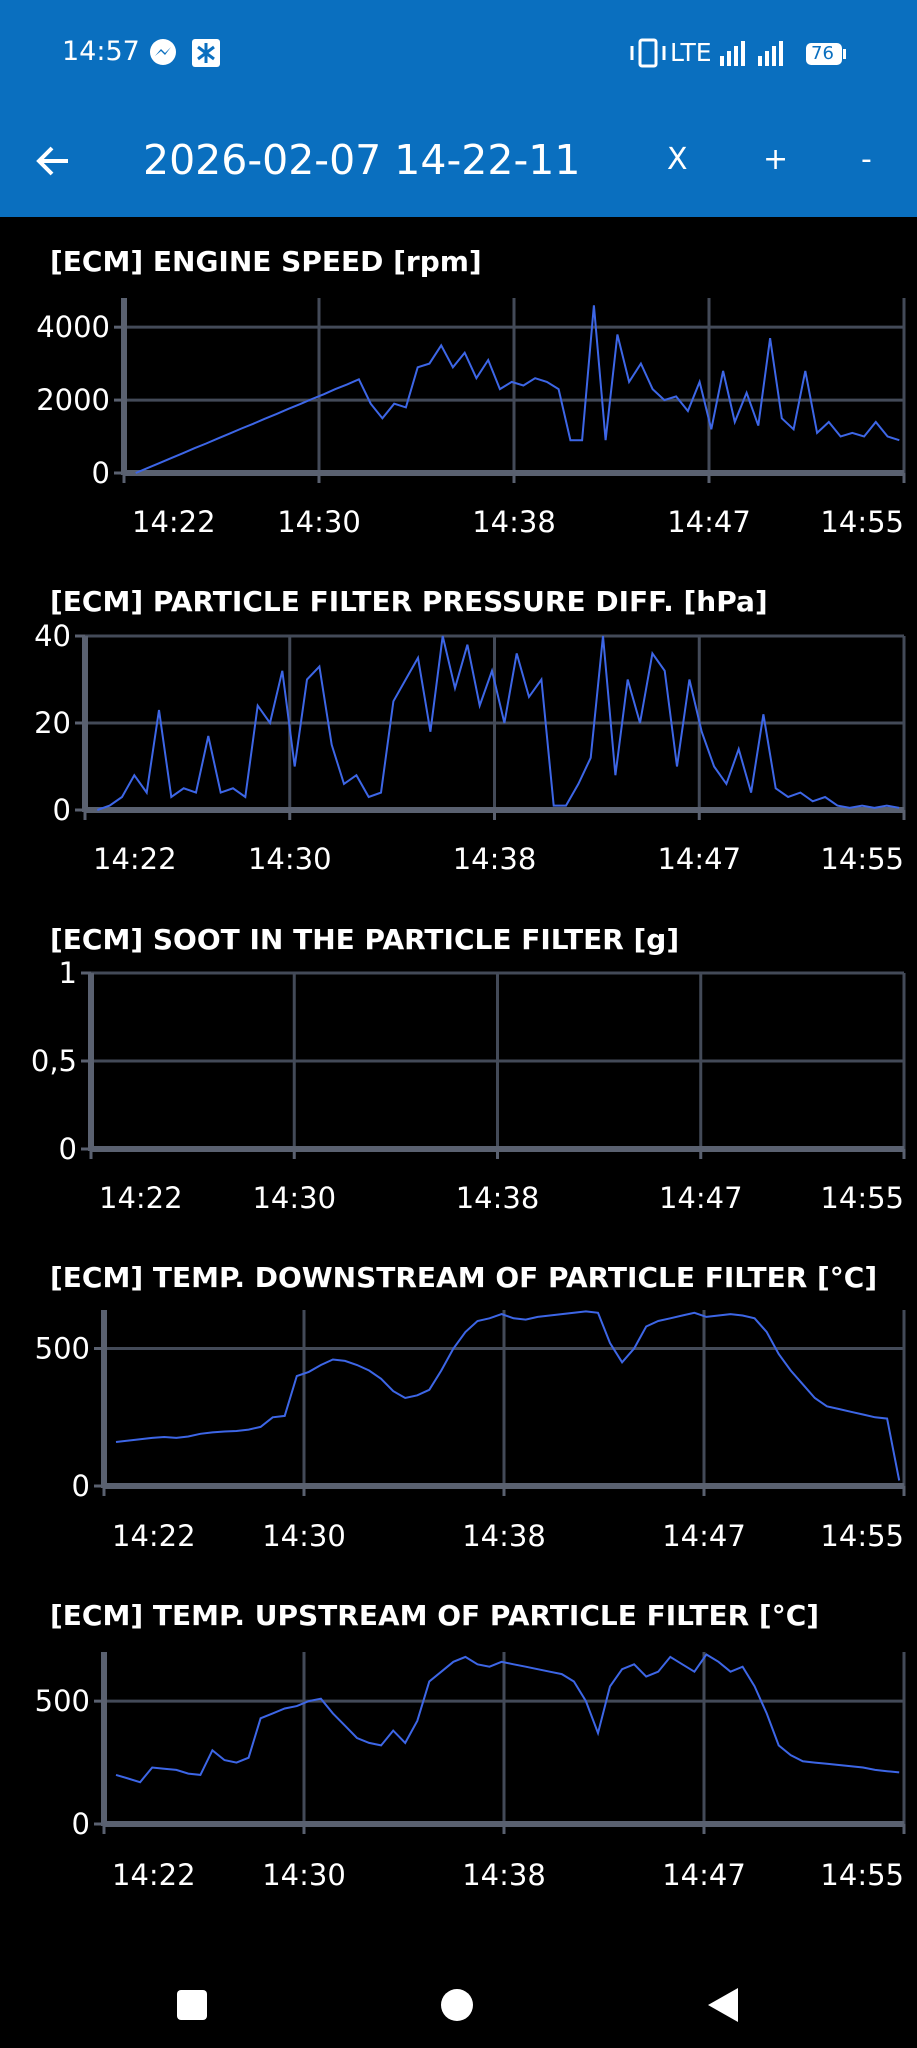  Describe the element at coordinates (73, 327) in the screenshot. I see `y-tick-label: 4000` at that location.